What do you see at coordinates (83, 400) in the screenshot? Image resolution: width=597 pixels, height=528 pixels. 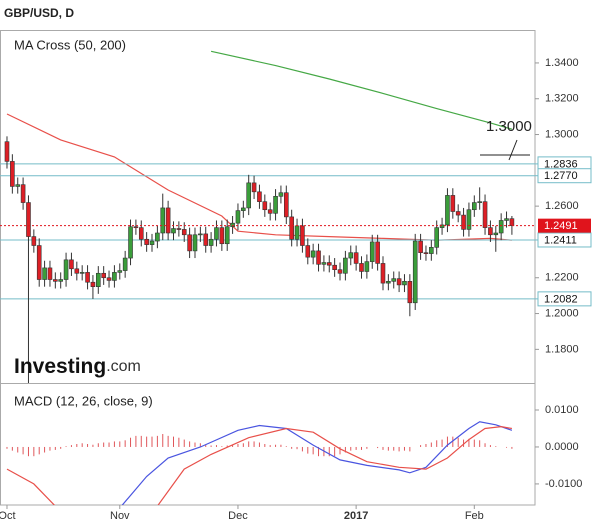 I see `indicator-label: MACD (12, 26, close, 9)` at bounding box center [83, 400].